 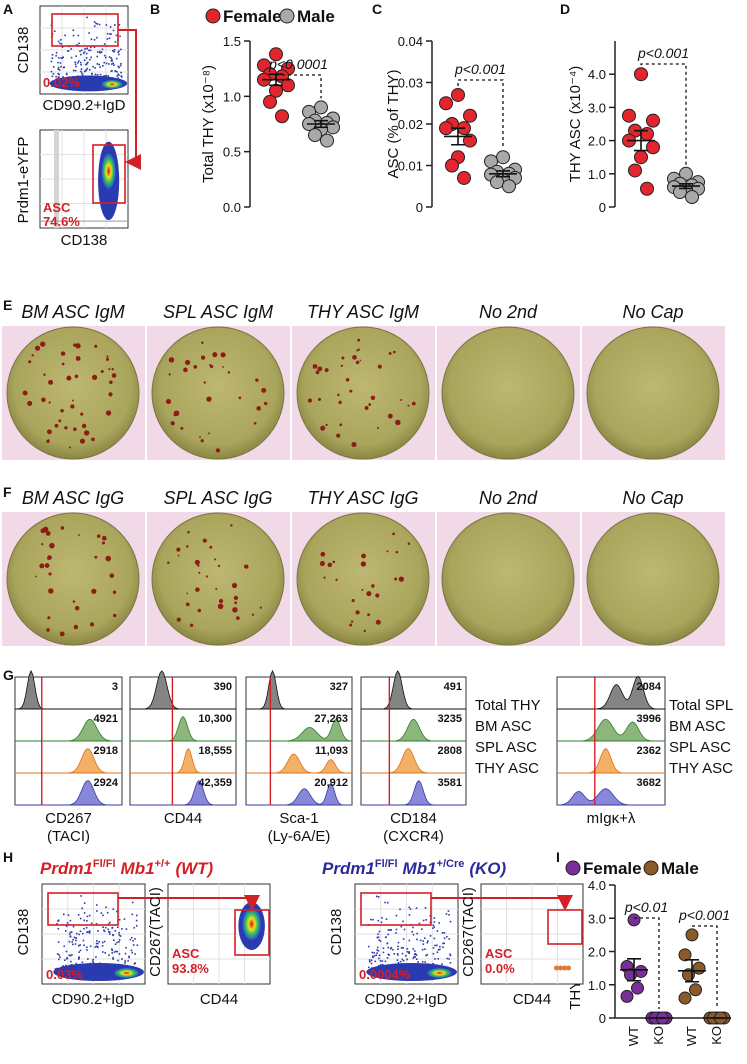 I want to click on event-count: 390, so click(x=223, y=687).